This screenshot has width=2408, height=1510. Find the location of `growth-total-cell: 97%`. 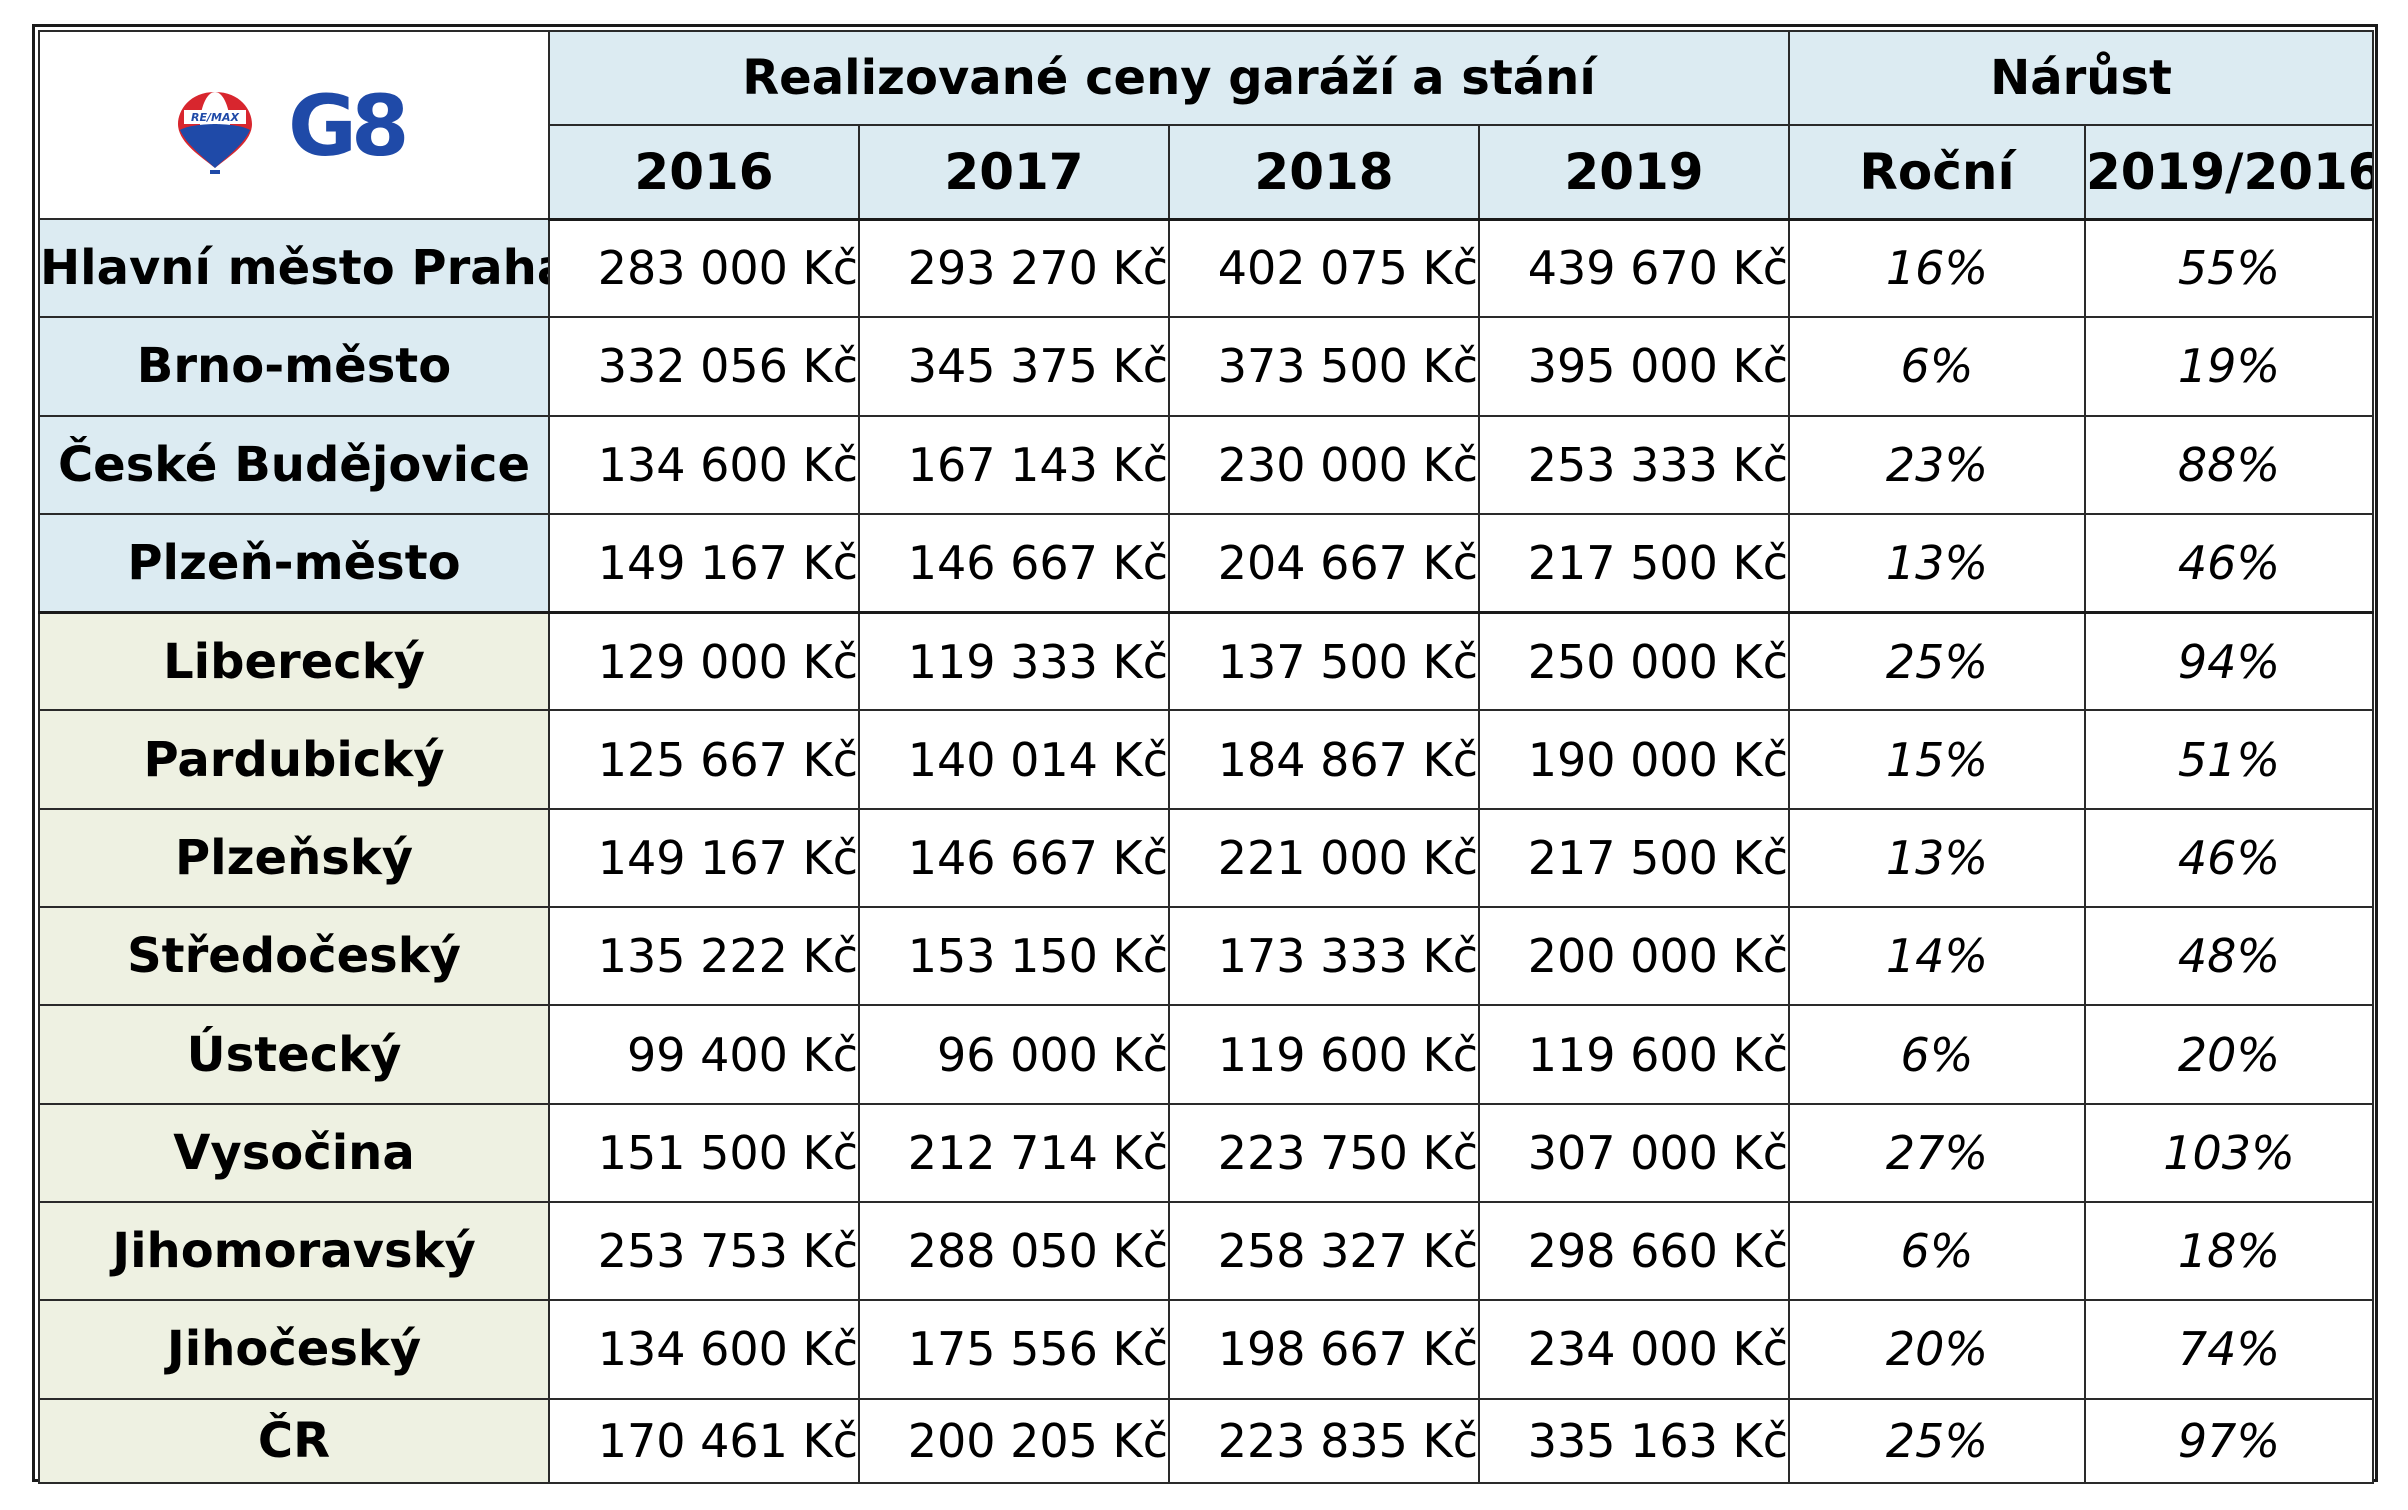

growth-total-cell: 97% is located at coordinates (2229, 1440).